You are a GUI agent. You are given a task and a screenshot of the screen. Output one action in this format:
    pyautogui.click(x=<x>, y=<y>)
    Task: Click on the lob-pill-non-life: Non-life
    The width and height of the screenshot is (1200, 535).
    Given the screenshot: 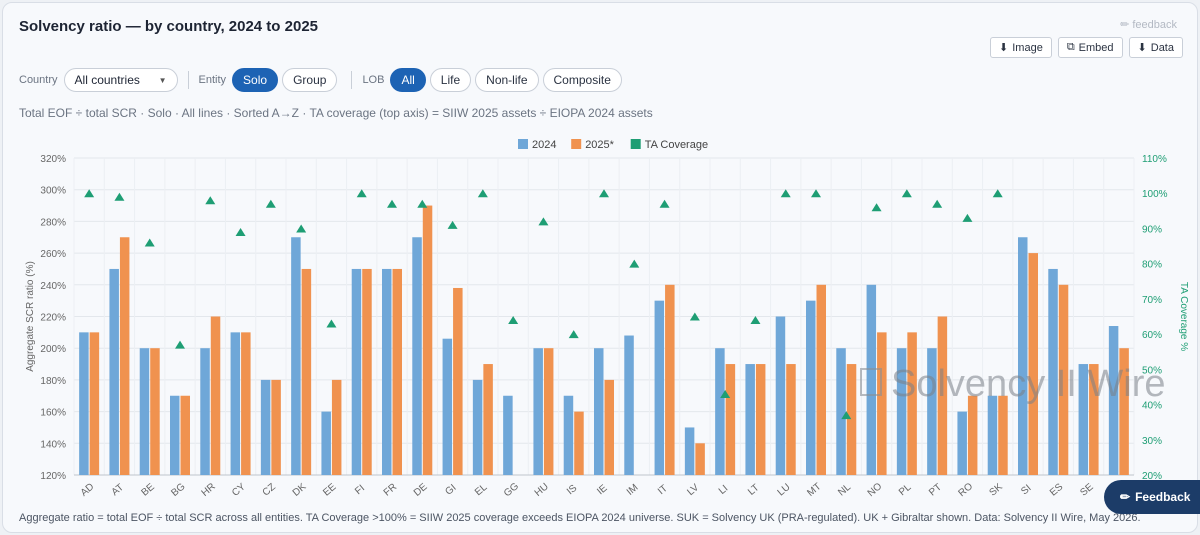 What is the action you would take?
    pyautogui.click(x=507, y=80)
    